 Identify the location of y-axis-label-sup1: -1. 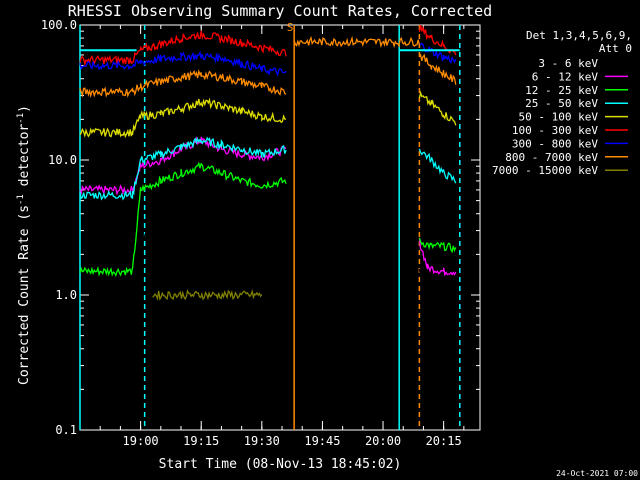
(21, 199).